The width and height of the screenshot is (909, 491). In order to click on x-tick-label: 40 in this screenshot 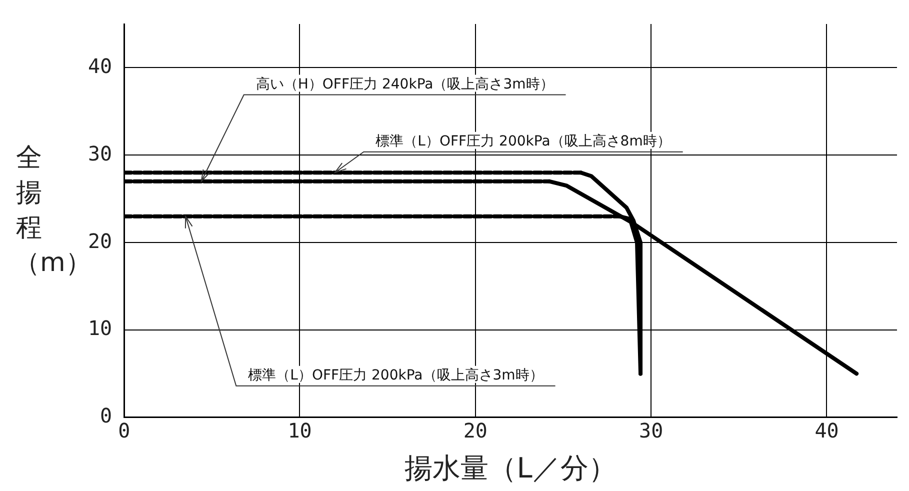, I will do `click(826, 430)`.